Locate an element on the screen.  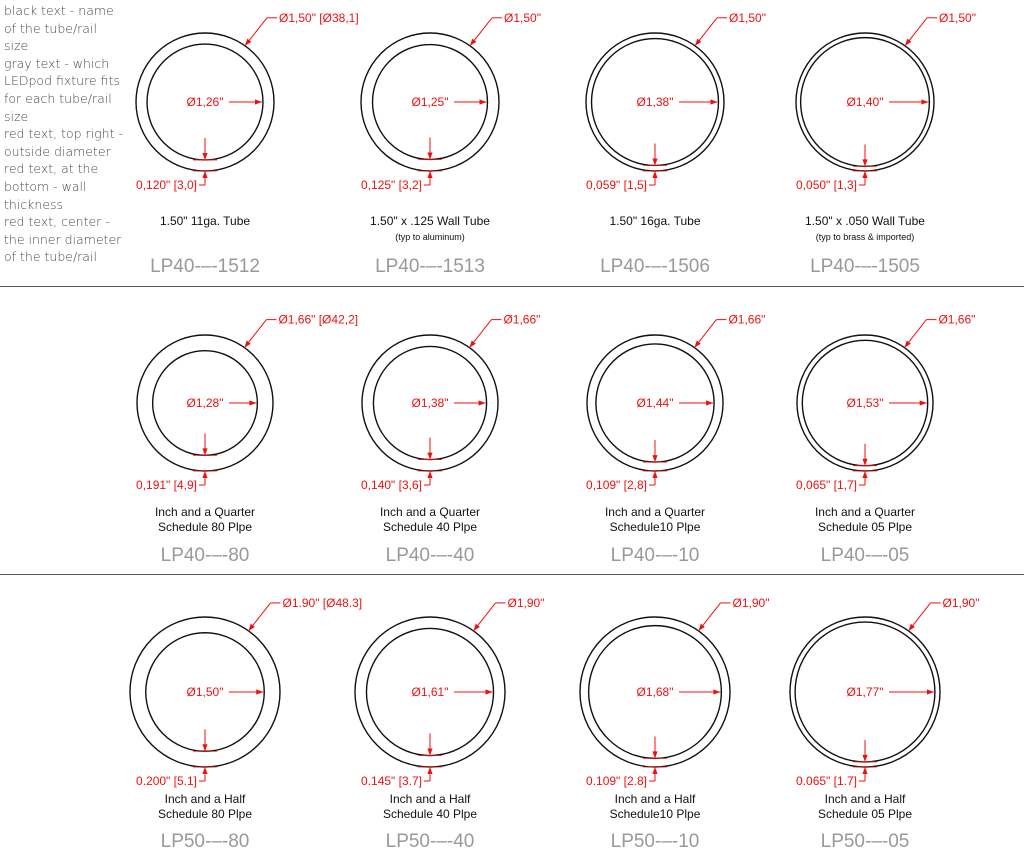
inner-diameter-label: Ø1,38" is located at coordinates (430, 403).